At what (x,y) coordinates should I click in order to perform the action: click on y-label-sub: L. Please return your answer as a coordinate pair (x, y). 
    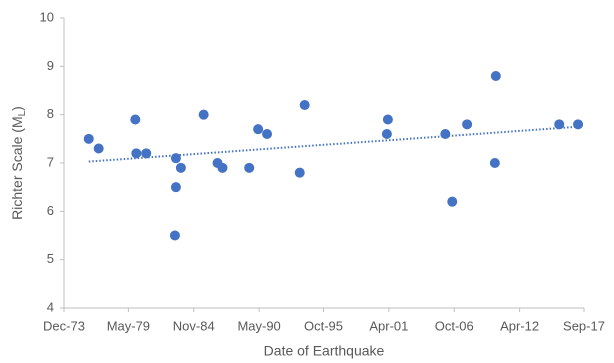
    Looking at the image, I should click on (22, 113).